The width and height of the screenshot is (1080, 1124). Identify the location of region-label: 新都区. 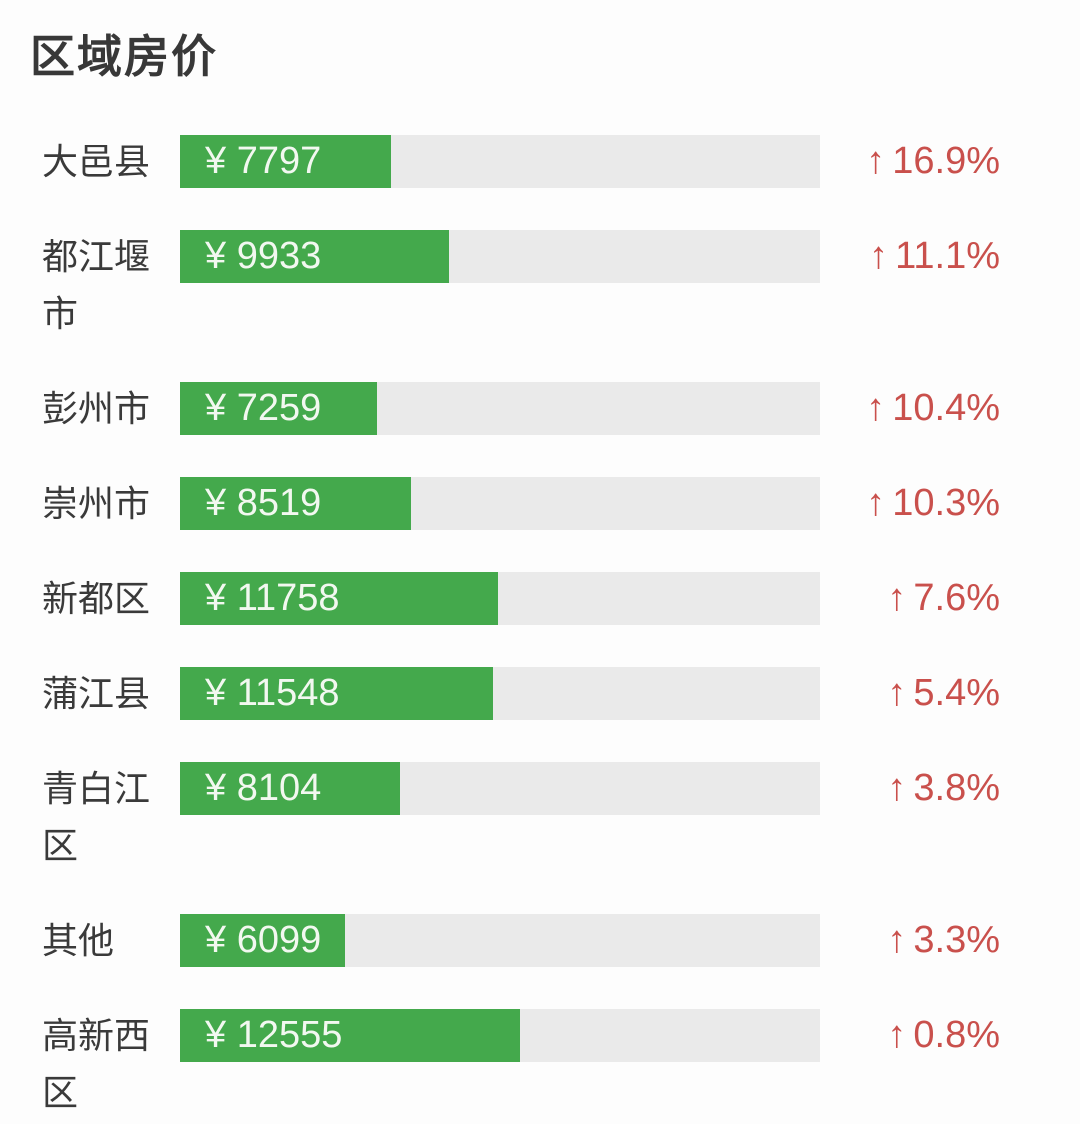
(96, 598).